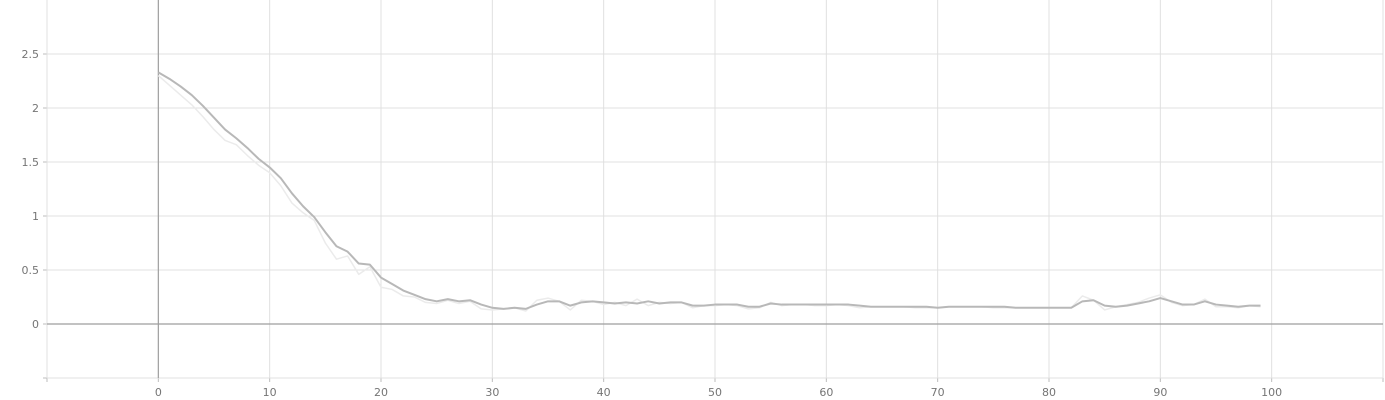  I want to click on y-tick-label: 0.5, so click(31, 270).